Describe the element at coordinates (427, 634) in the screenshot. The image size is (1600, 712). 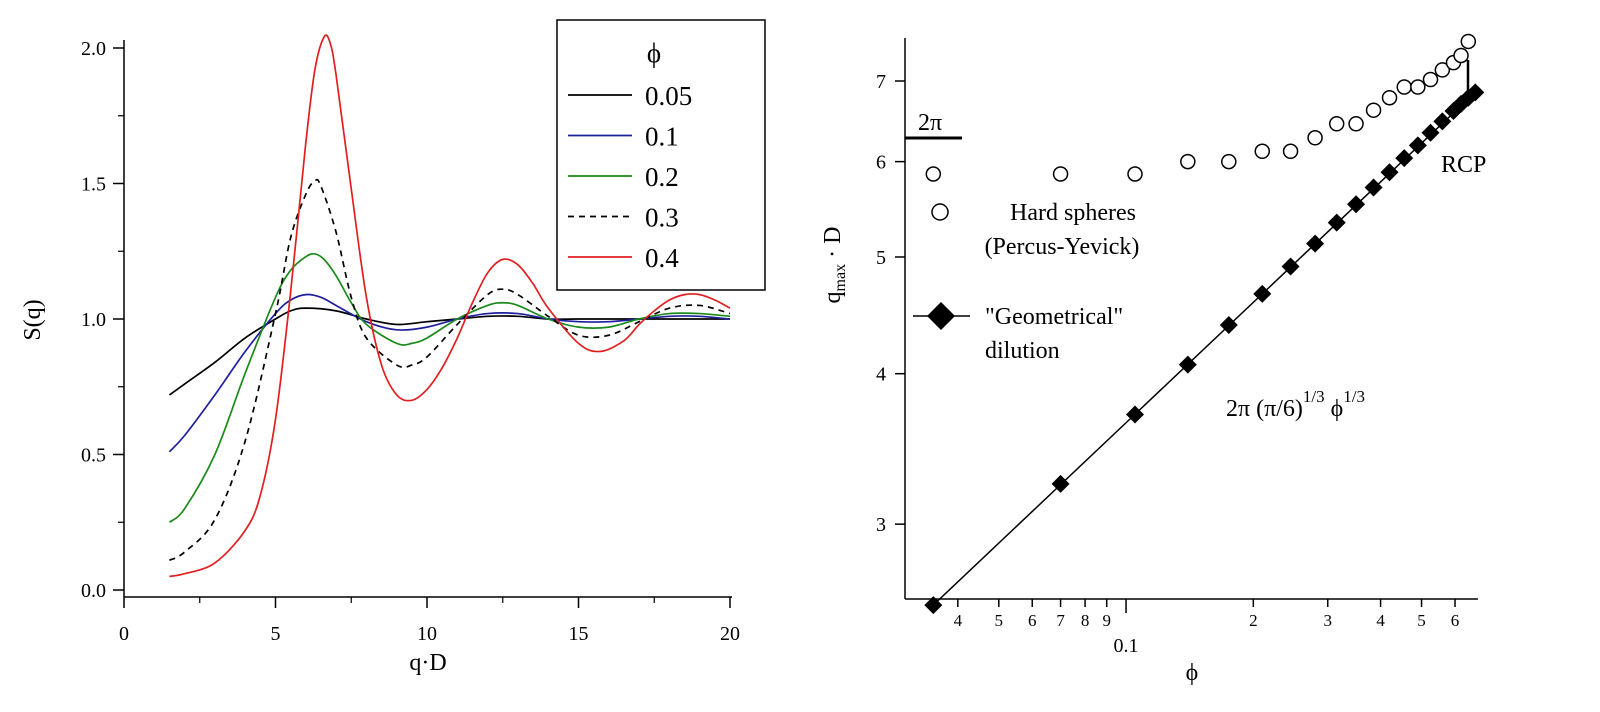
I see `left-x-tick-label: 10` at that location.